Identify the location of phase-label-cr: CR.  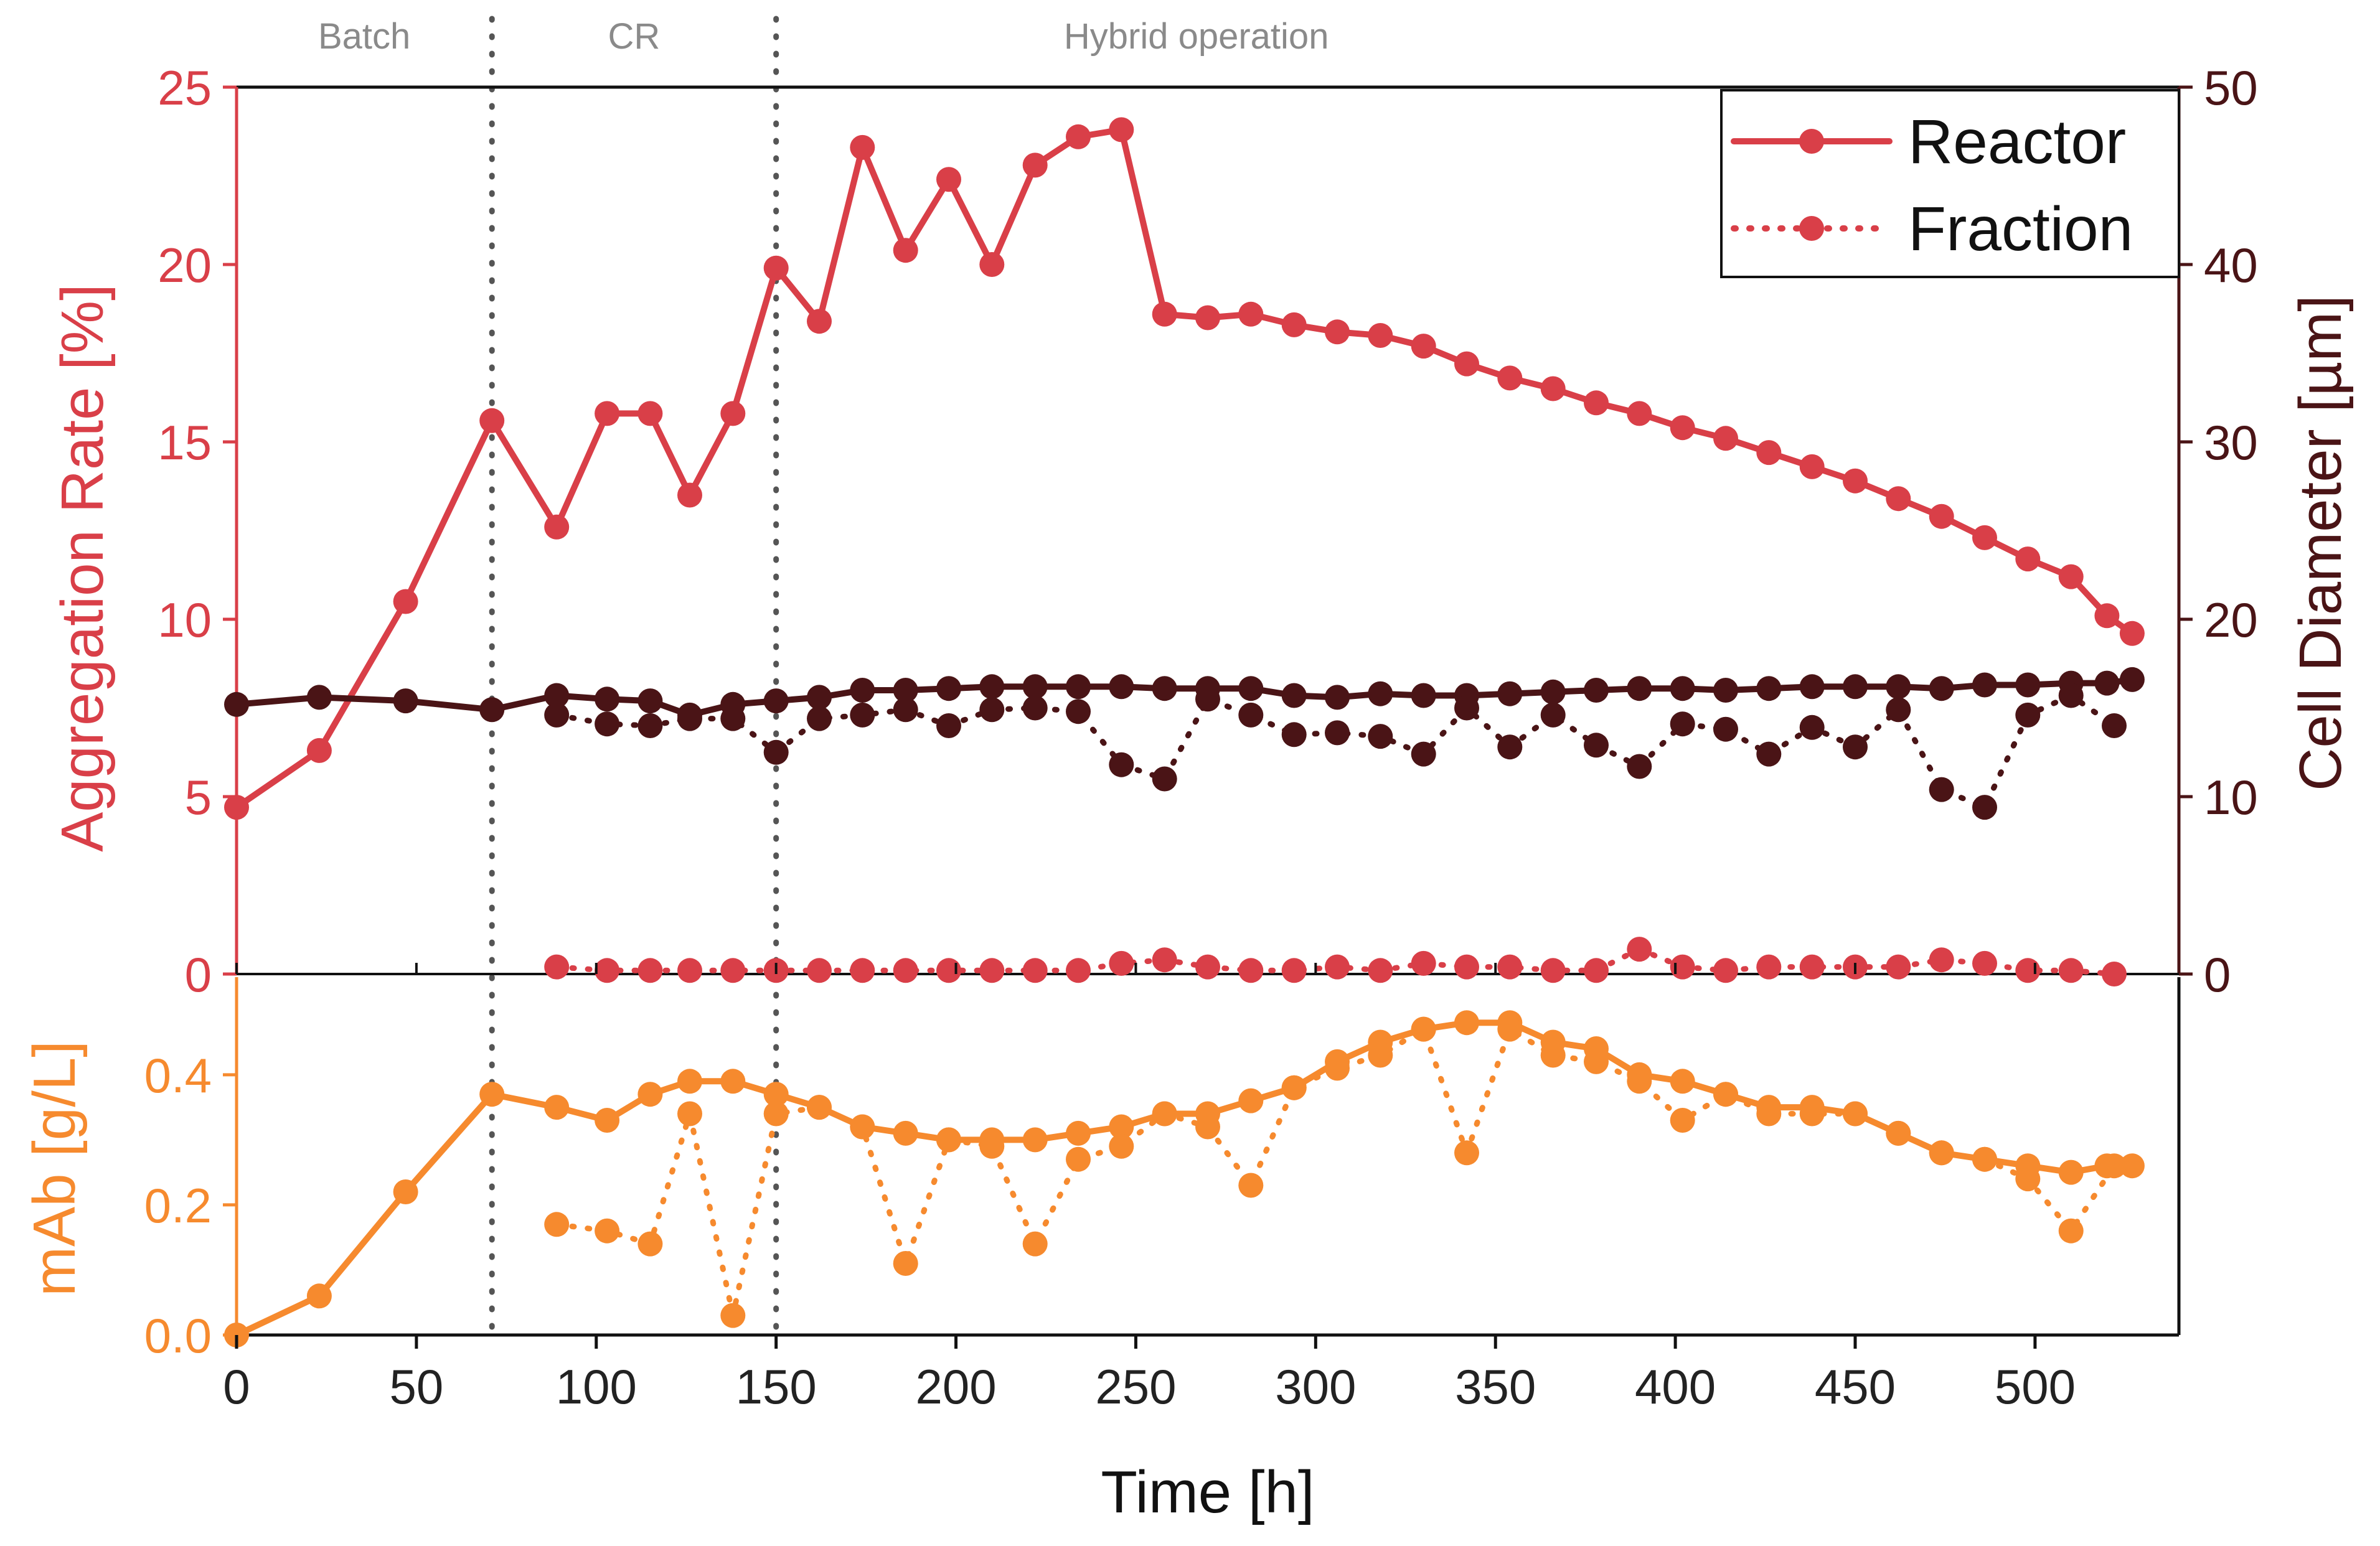
(634, 36).